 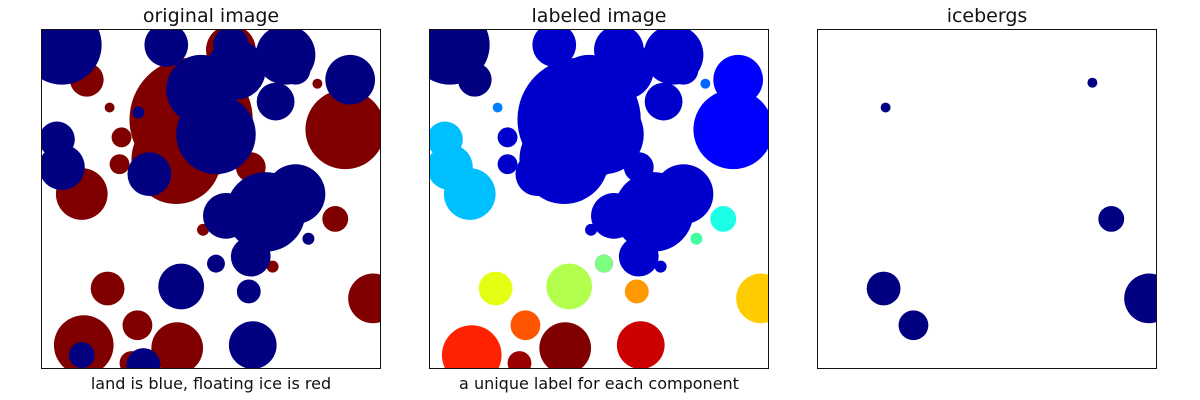 What do you see at coordinates (636, 291) in the screenshot?
I see `component-orange` at bounding box center [636, 291].